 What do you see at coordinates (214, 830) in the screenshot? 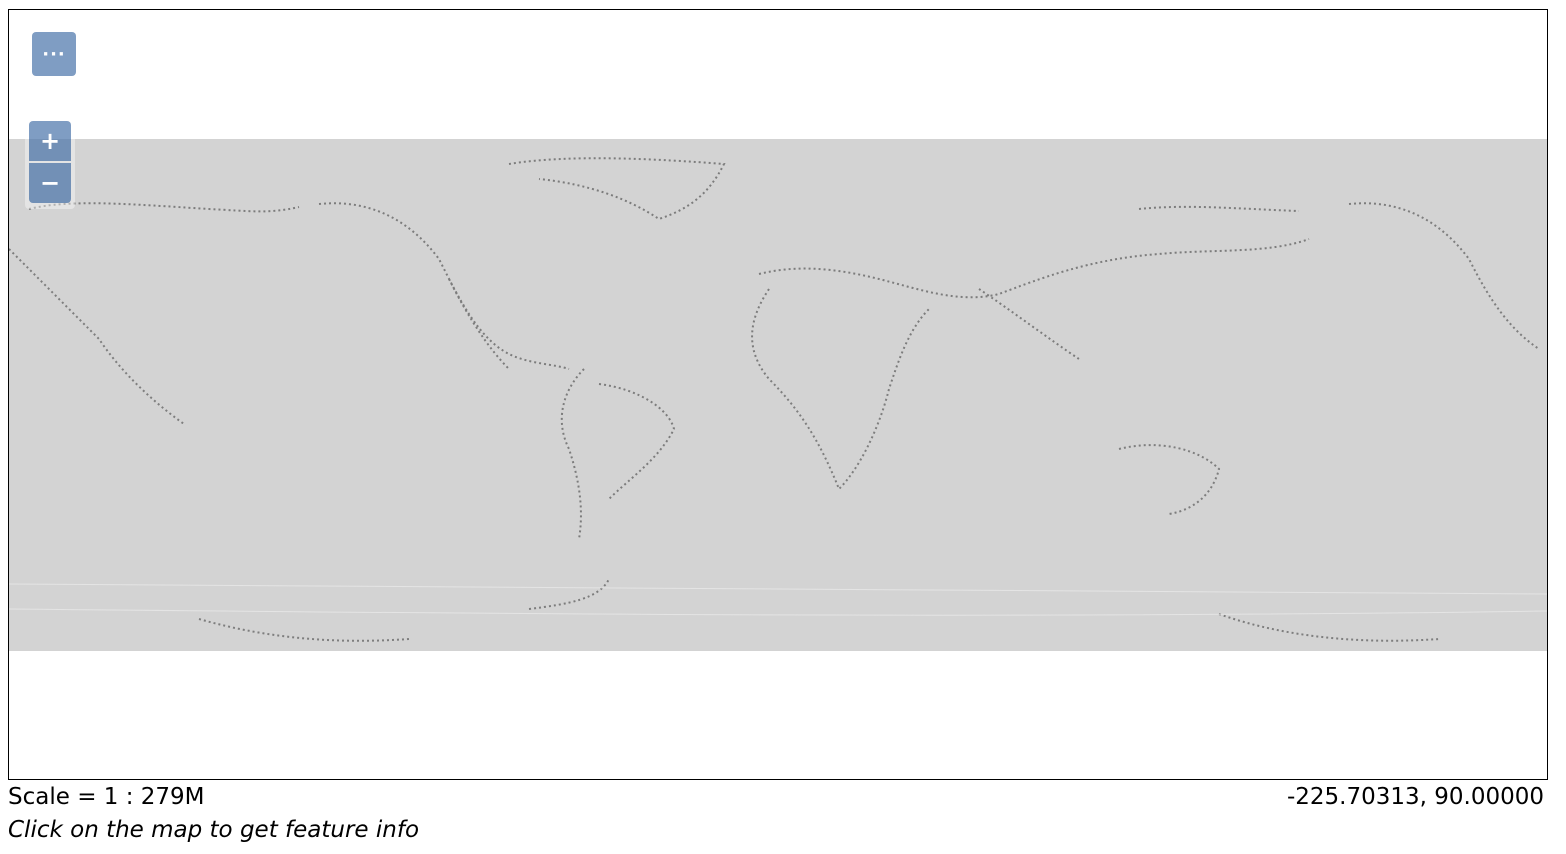
I see `feature-info-hint: Click on the map to get feature info` at bounding box center [214, 830].